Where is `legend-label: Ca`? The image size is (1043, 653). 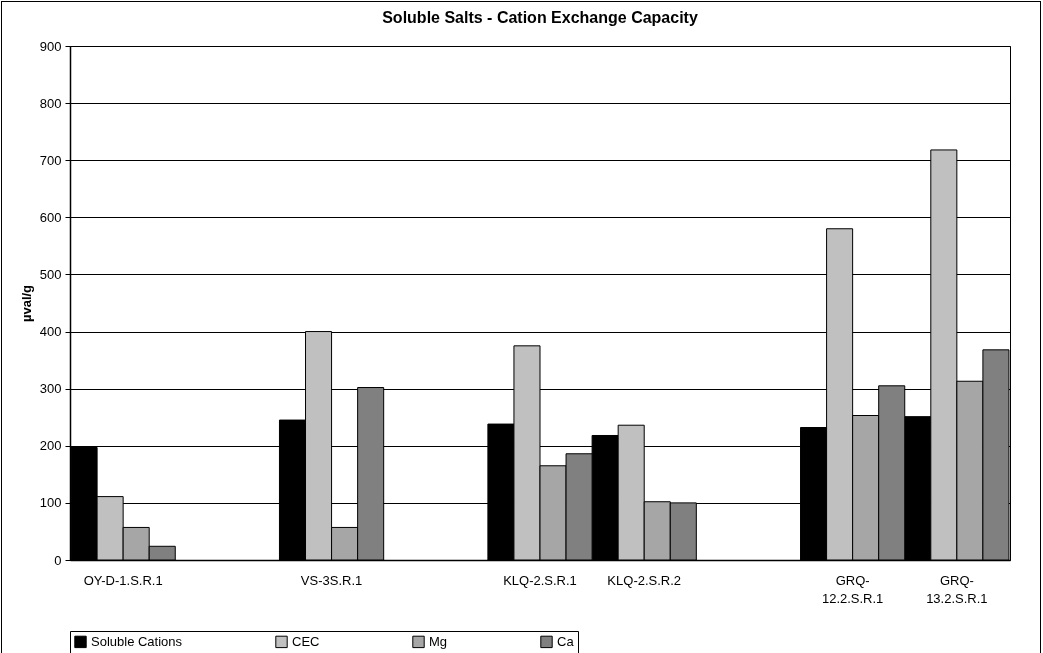
legend-label: Ca is located at coordinates (566, 641).